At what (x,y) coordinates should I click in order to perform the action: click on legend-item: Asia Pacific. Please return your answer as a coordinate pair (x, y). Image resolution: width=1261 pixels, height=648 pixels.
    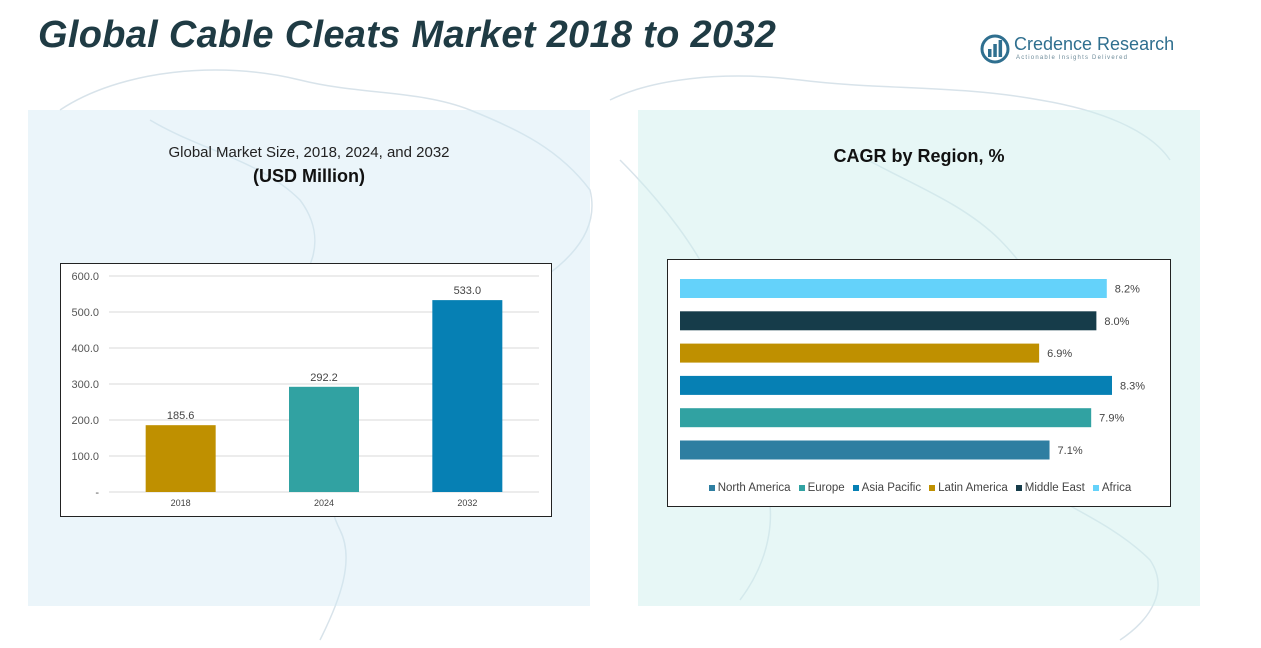
    Looking at the image, I should click on (887, 488).